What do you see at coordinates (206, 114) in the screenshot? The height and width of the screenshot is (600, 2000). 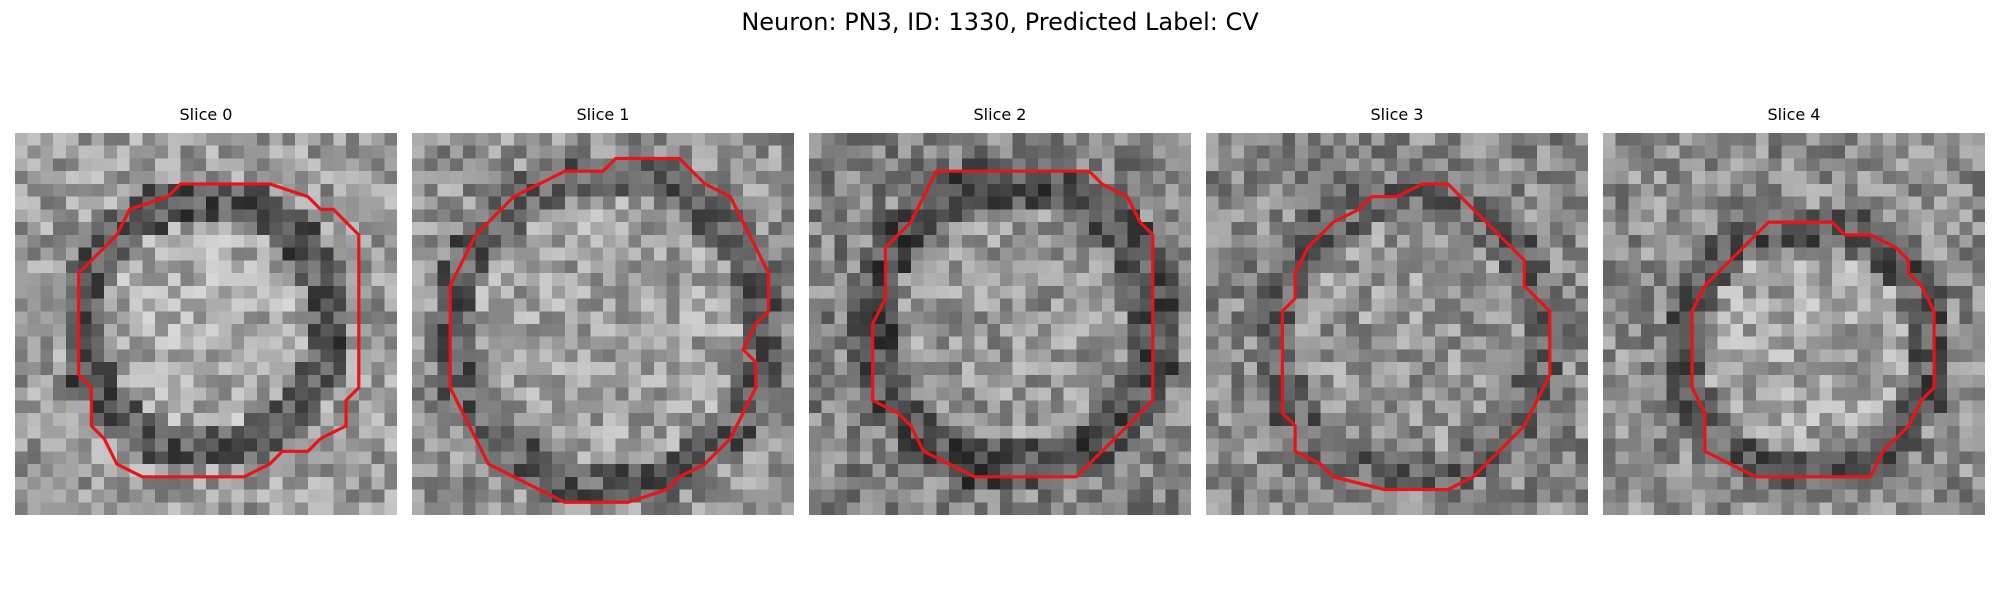 I see `slice-title: Slice 0` at bounding box center [206, 114].